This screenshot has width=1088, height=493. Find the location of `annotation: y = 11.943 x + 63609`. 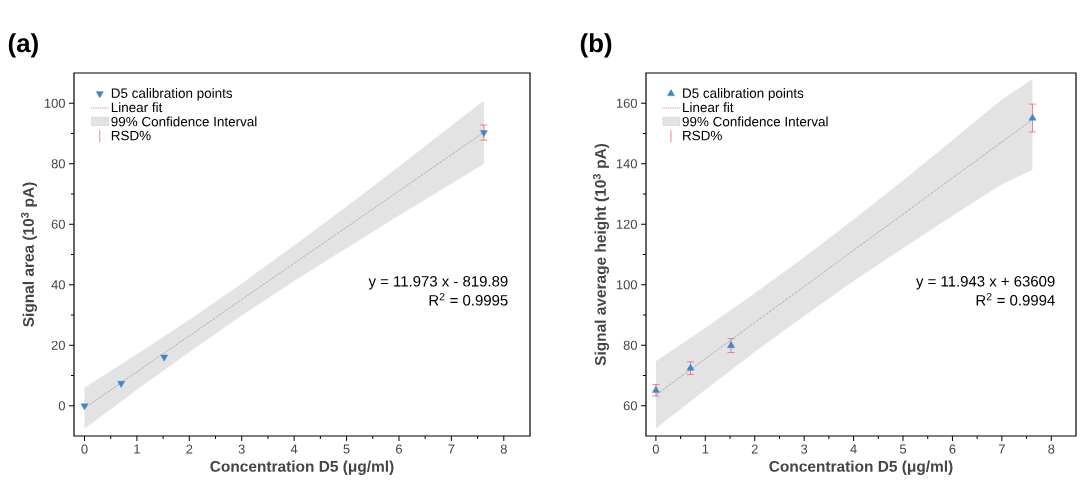

annotation: y = 11.943 x + 63609 is located at coordinates (985, 283).